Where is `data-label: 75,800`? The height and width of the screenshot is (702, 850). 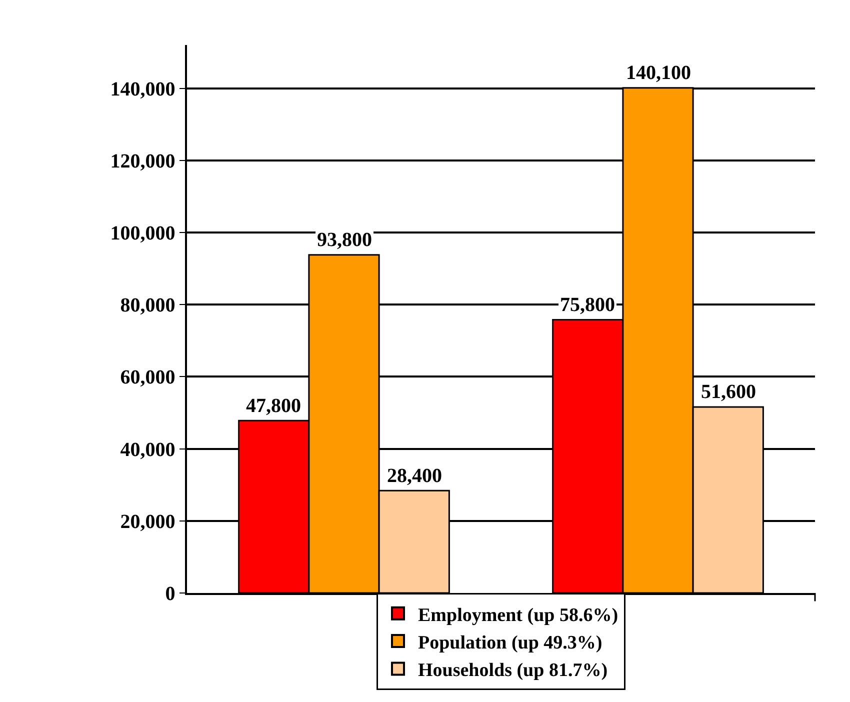 data-label: 75,800 is located at coordinates (587, 305).